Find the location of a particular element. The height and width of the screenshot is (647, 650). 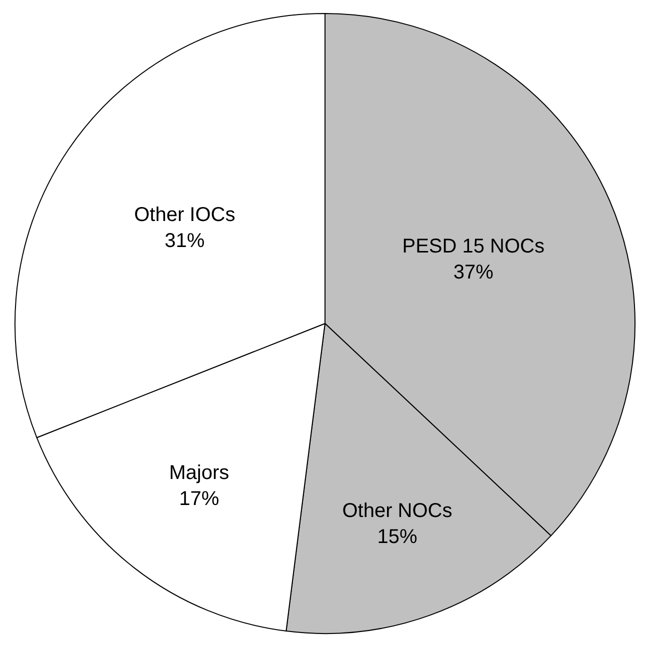

data-label: 37% is located at coordinates (473, 272).